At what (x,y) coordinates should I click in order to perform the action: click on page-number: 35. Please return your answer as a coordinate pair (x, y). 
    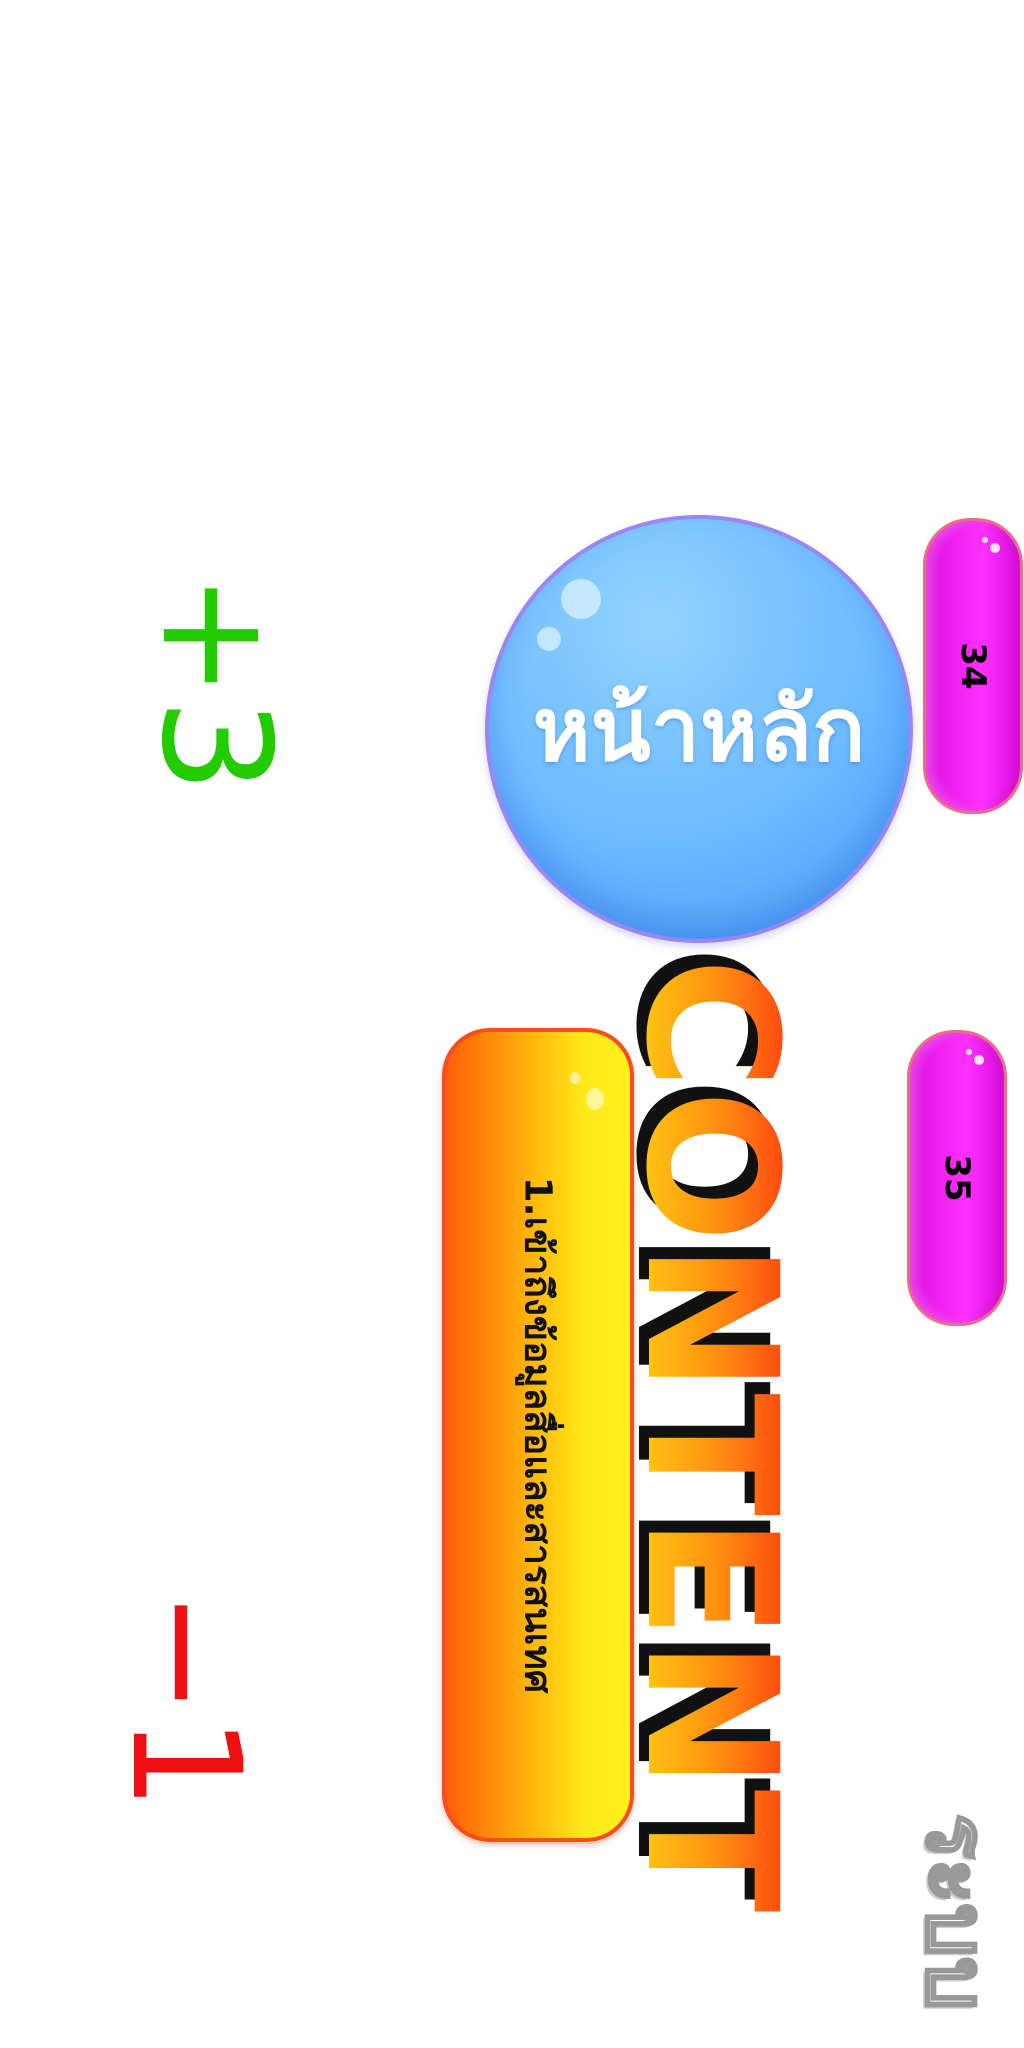
    Looking at the image, I should click on (957, 1178).